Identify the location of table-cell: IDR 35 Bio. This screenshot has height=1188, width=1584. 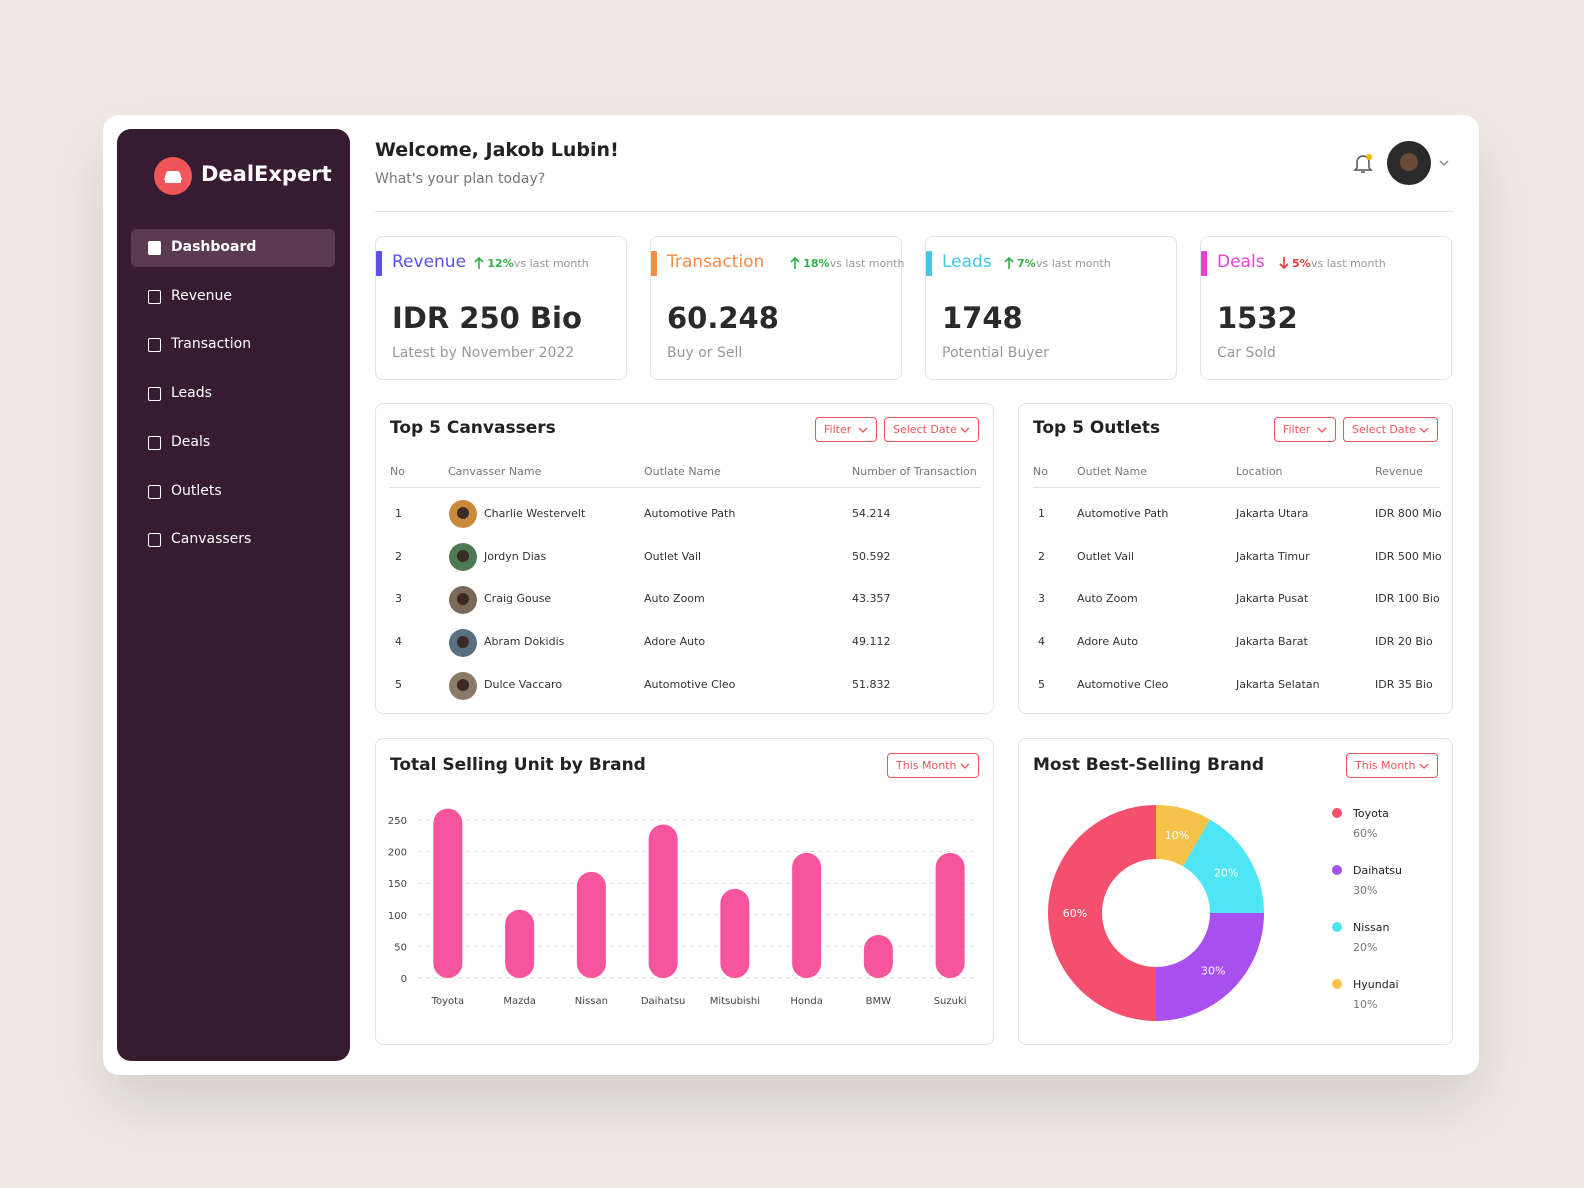
(1404, 684).